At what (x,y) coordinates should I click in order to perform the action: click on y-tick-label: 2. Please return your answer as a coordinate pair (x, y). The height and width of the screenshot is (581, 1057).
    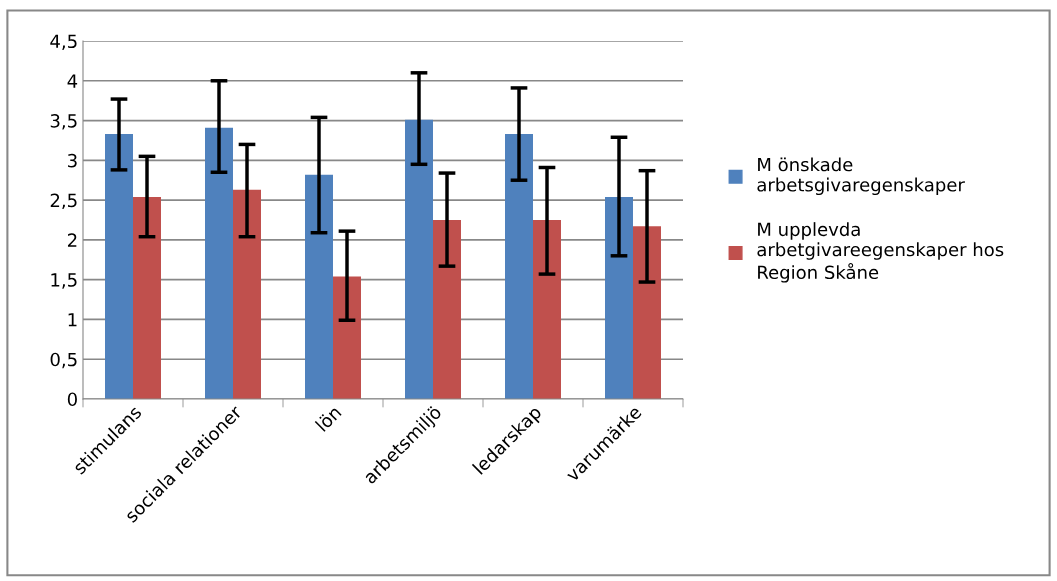
    Looking at the image, I should click on (72, 240).